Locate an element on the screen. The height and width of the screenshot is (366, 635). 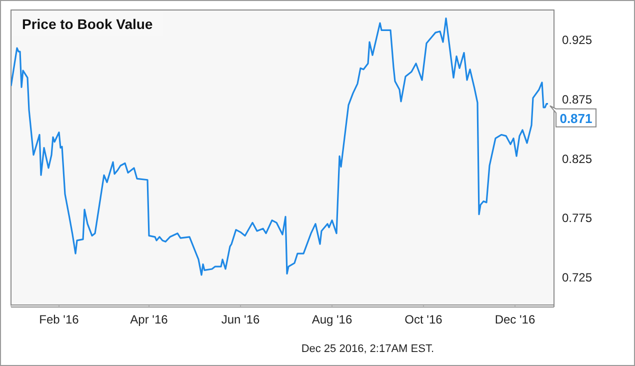
chart-title: Price to Book Value is located at coordinates (87, 24).